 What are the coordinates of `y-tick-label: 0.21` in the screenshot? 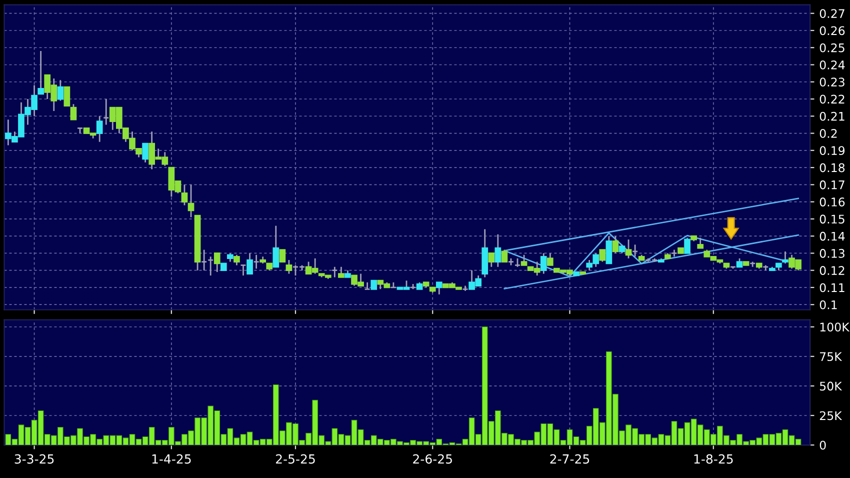 It's located at (832, 116).